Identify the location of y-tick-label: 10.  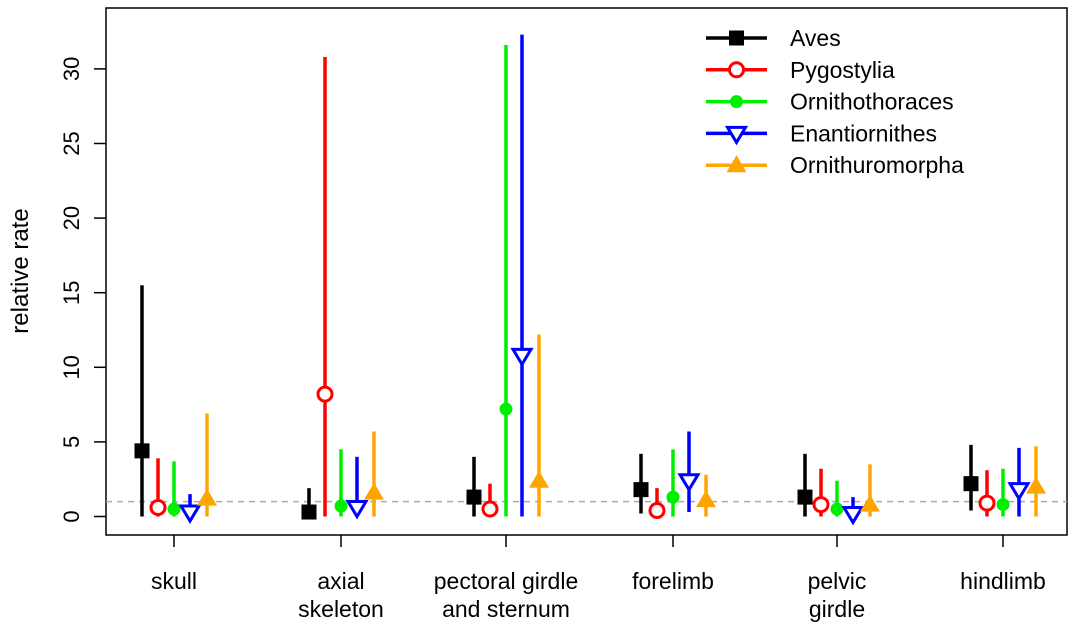
(71, 367).